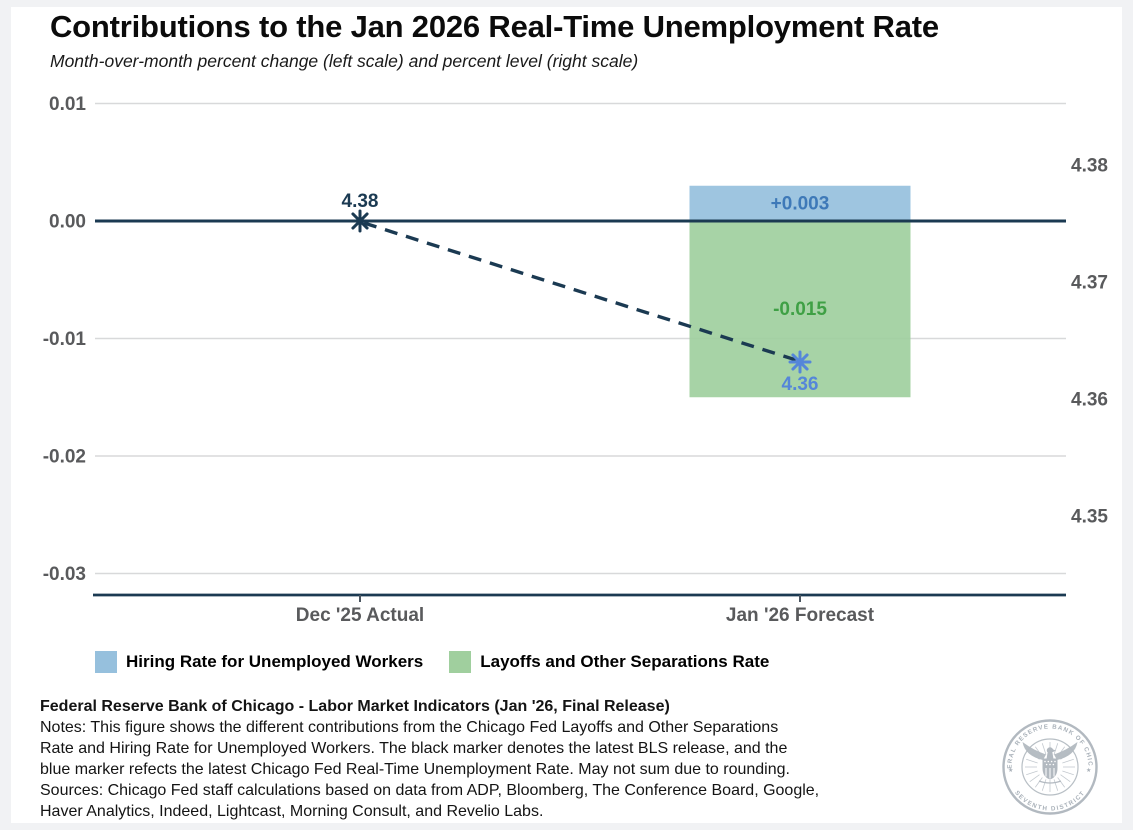 The width and height of the screenshot is (1133, 830). I want to click on seal-eagle, so click(1050, 763).